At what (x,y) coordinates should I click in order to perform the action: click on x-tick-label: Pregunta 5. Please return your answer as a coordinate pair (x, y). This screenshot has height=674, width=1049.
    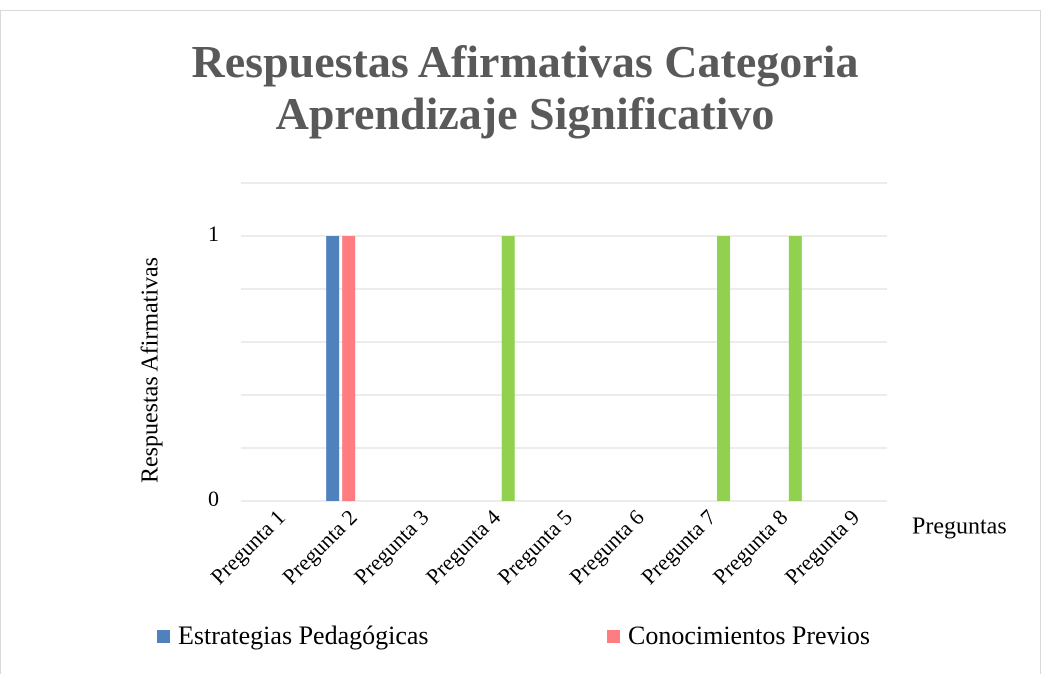
    Looking at the image, I should click on (534, 546).